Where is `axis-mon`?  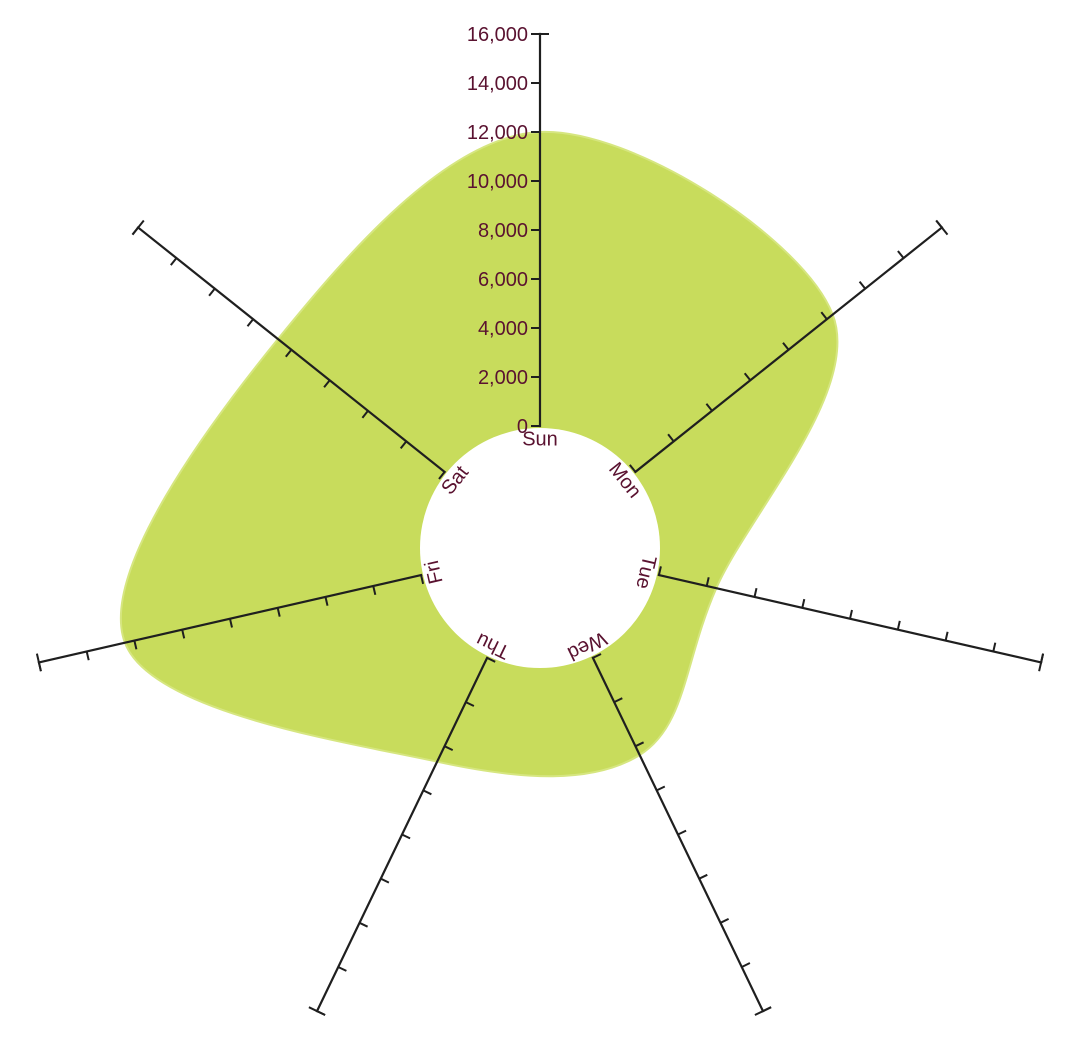 axis-mon is located at coordinates (789, 346).